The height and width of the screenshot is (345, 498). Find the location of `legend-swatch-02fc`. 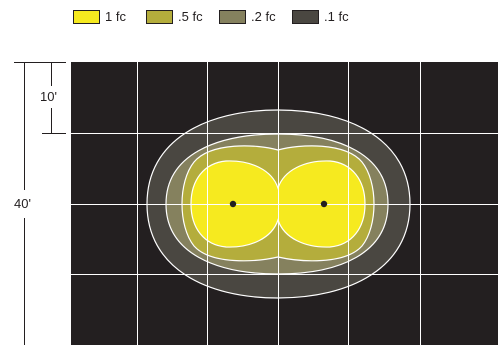

legend-swatch-02fc is located at coordinates (232, 17).